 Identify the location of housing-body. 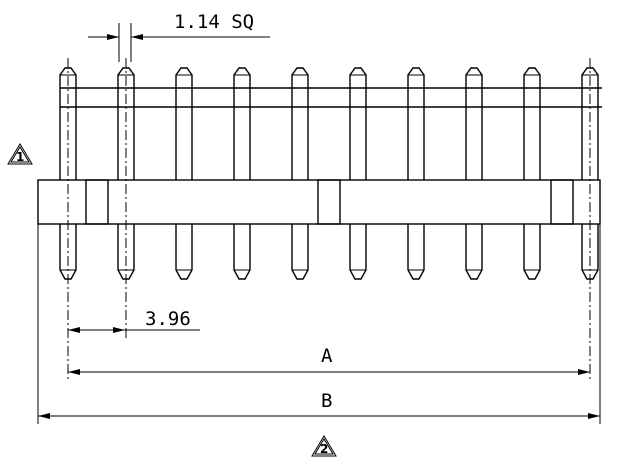
(319, 202).